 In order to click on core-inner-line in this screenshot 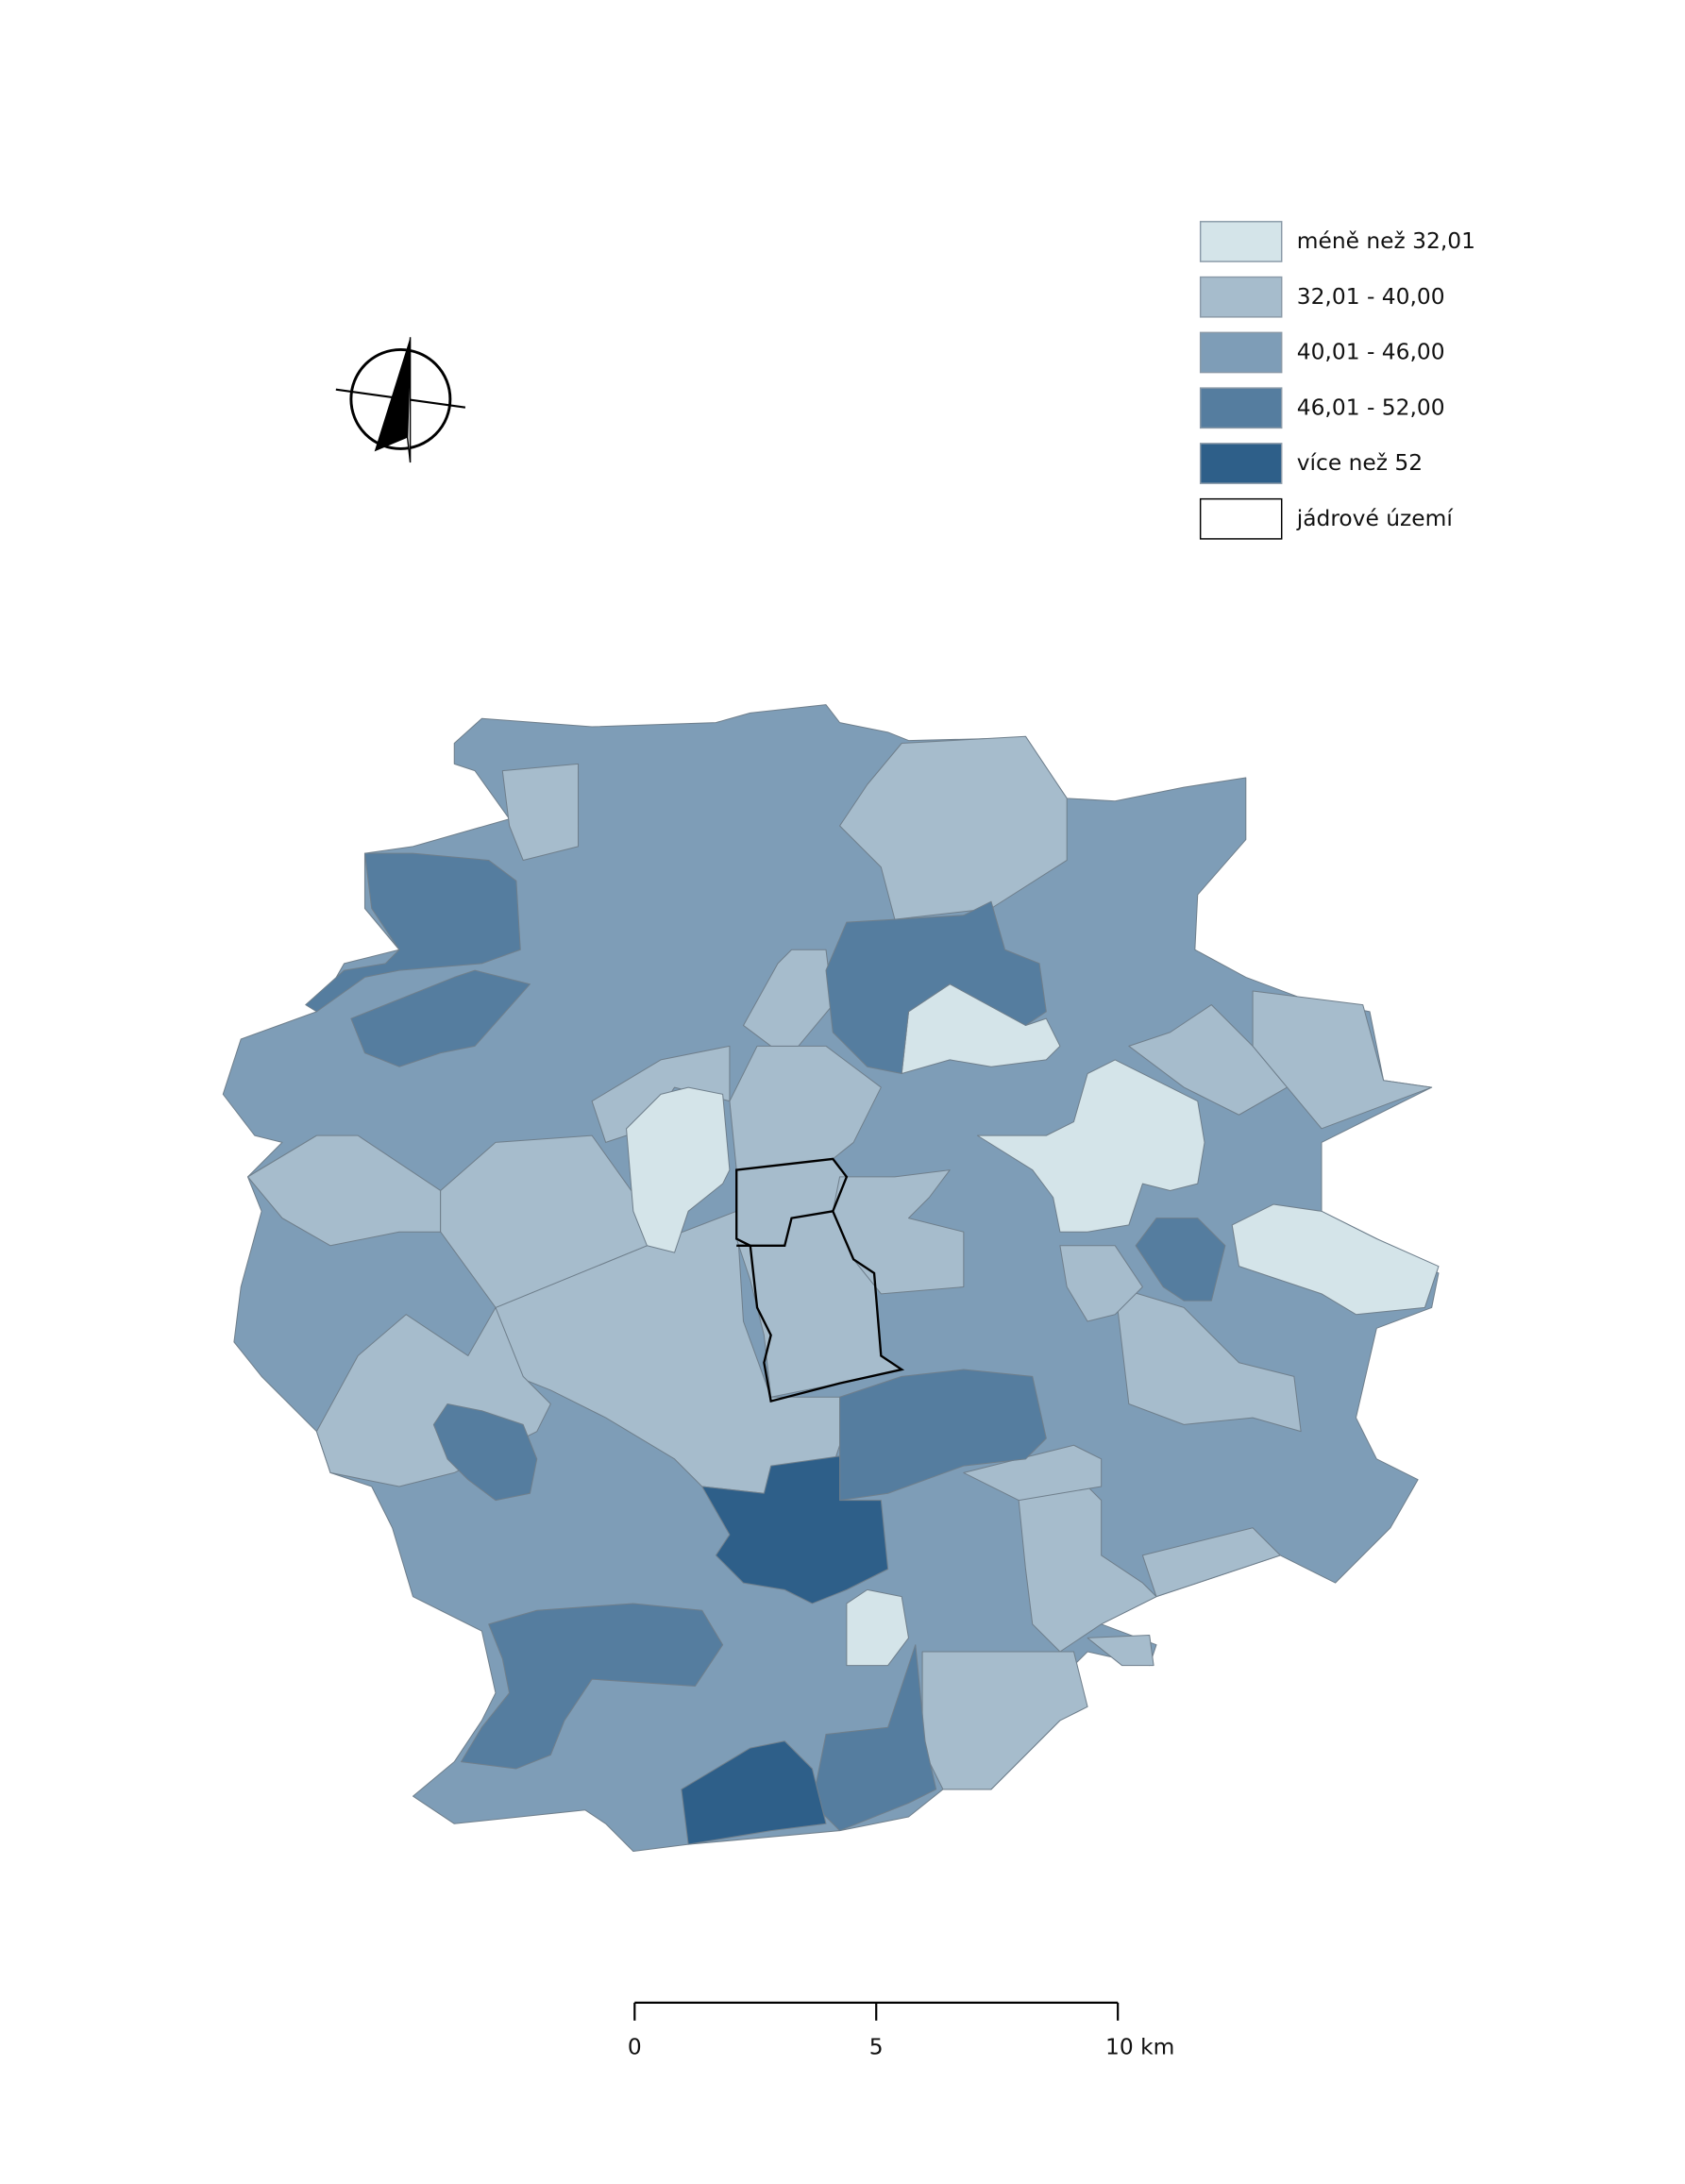, I will do `click(785, 1228)`.